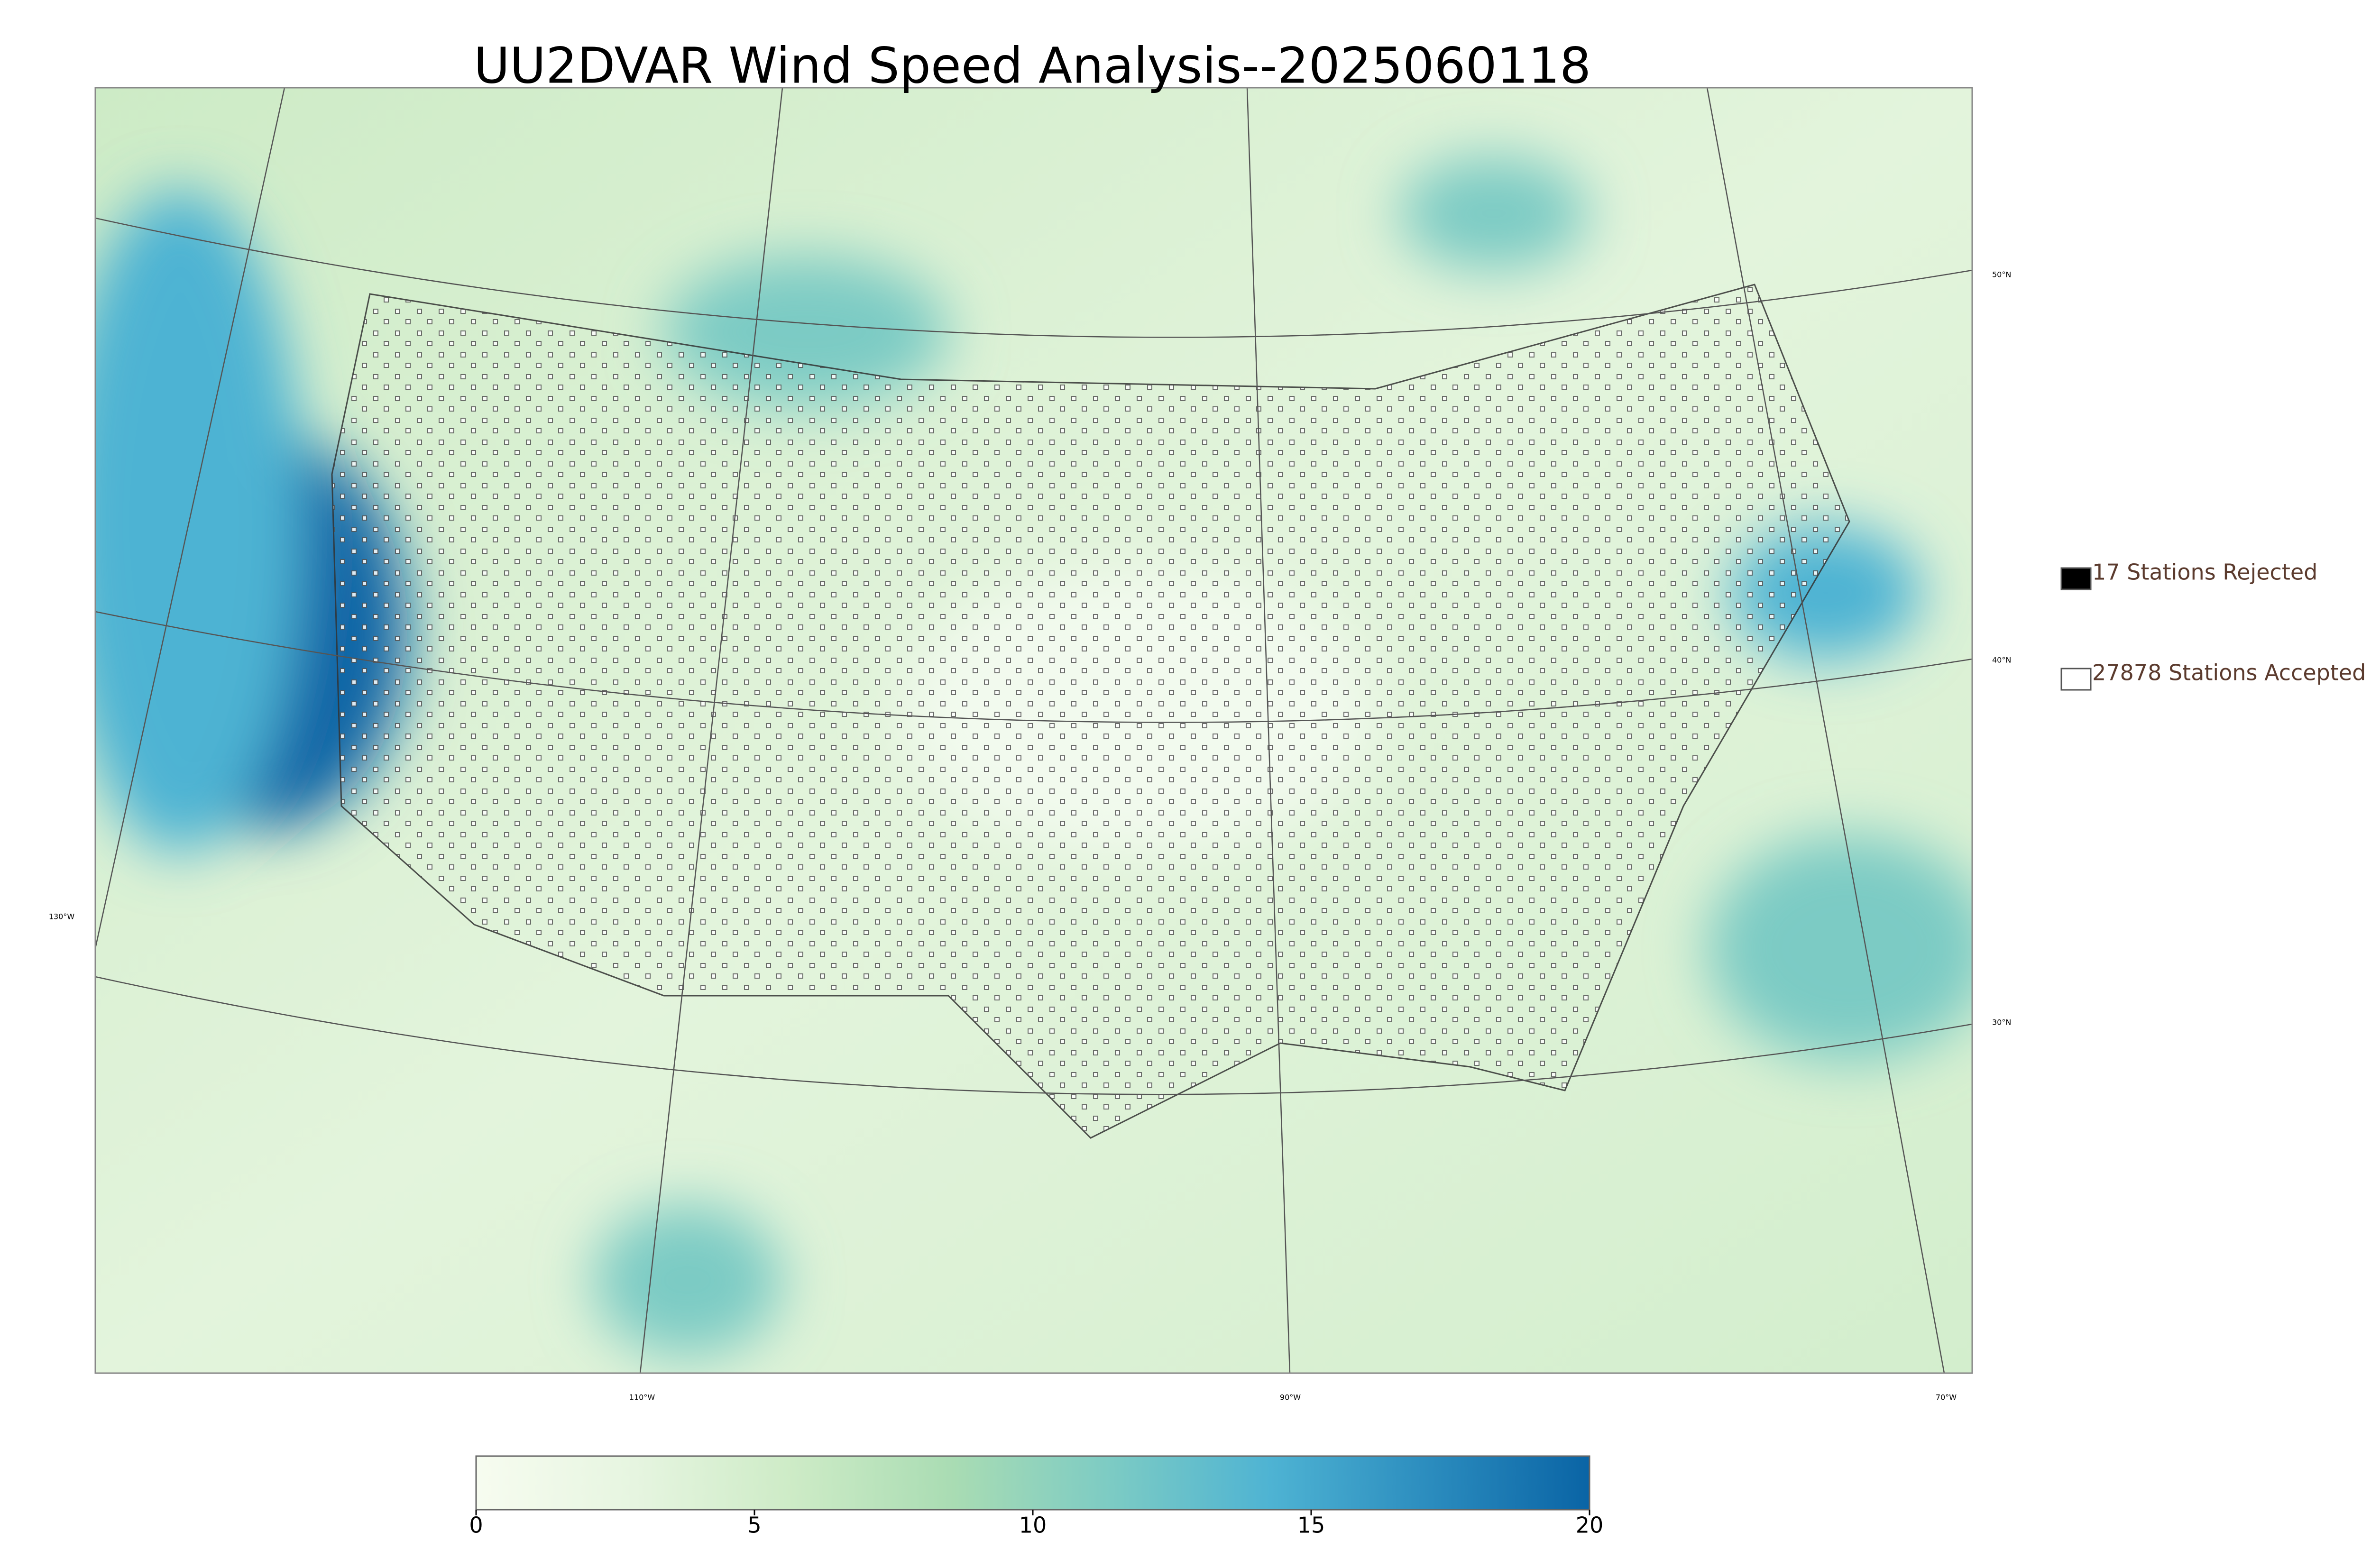 The width and height of the screenshot is (2371, 1568). I want to click on lon-label: 130°W, so click(62, 916).